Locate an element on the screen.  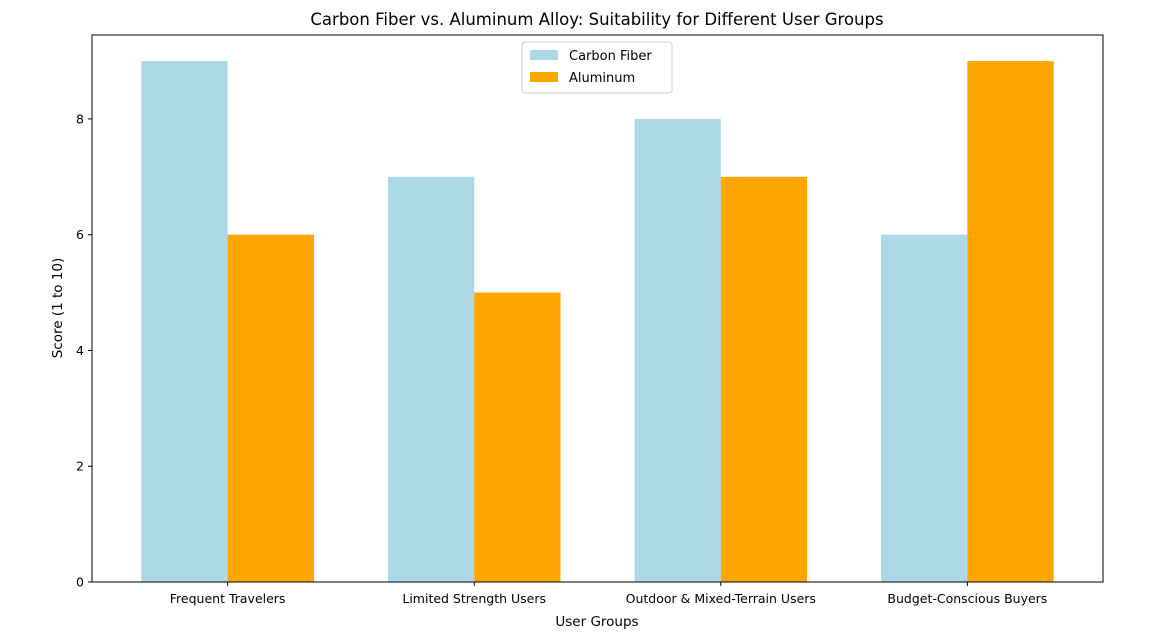
y-tick-label: 8 is located at coordinates (80, 118).